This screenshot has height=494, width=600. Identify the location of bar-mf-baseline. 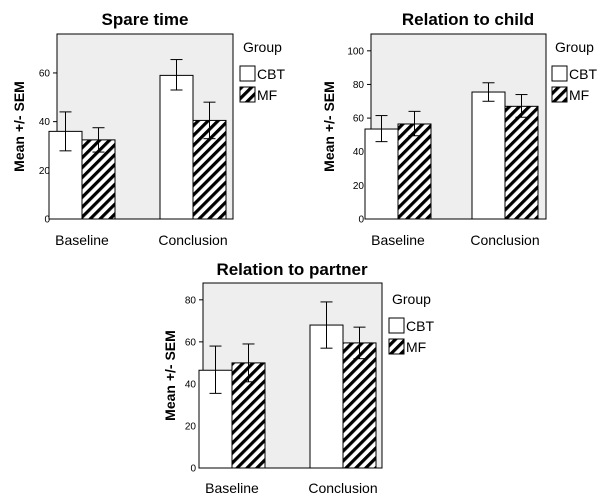
(414, 171).